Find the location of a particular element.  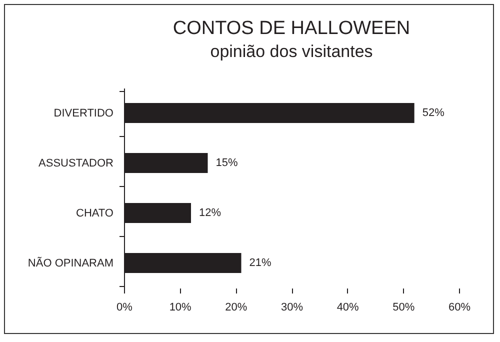

x-tick-label: 50% is located at coordinates (403, 308).